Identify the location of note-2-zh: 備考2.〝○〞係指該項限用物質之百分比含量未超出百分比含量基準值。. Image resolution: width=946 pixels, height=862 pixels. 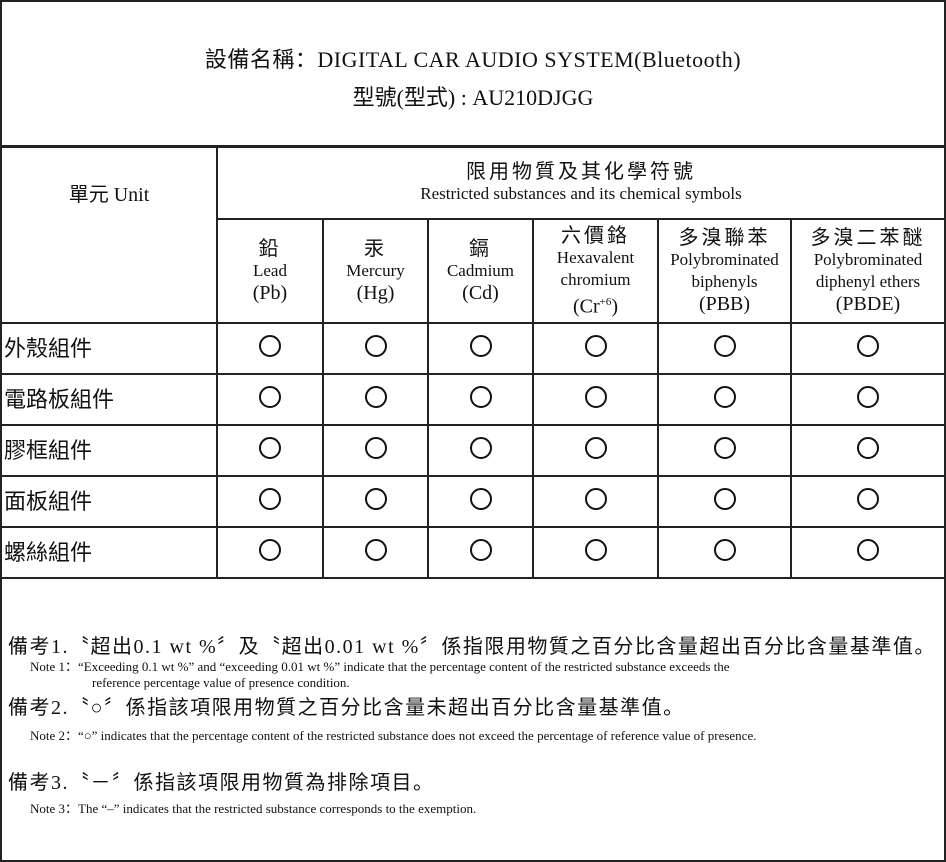
(346, 708).